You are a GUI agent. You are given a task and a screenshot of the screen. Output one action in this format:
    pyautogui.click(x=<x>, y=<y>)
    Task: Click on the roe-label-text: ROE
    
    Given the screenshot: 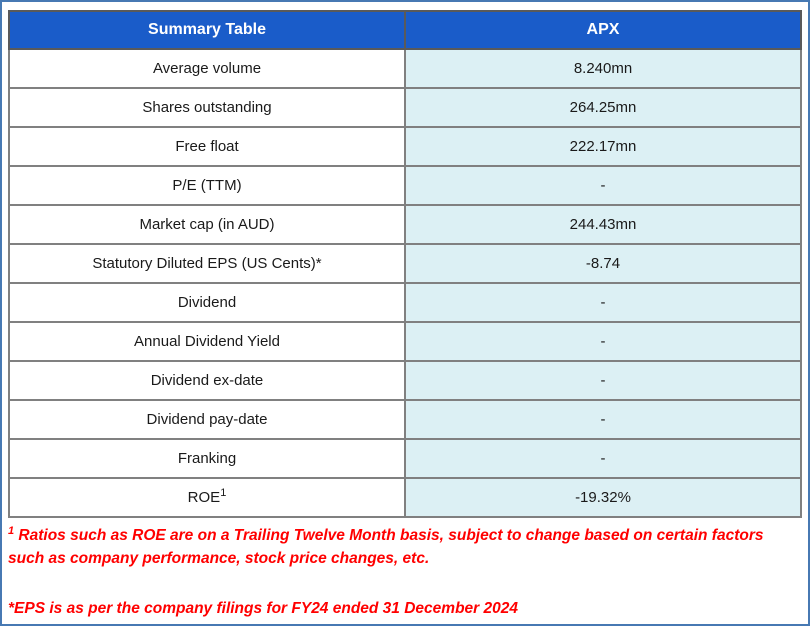 What is the action you would take?
    pyautogui.click(x=204, y=497)
    